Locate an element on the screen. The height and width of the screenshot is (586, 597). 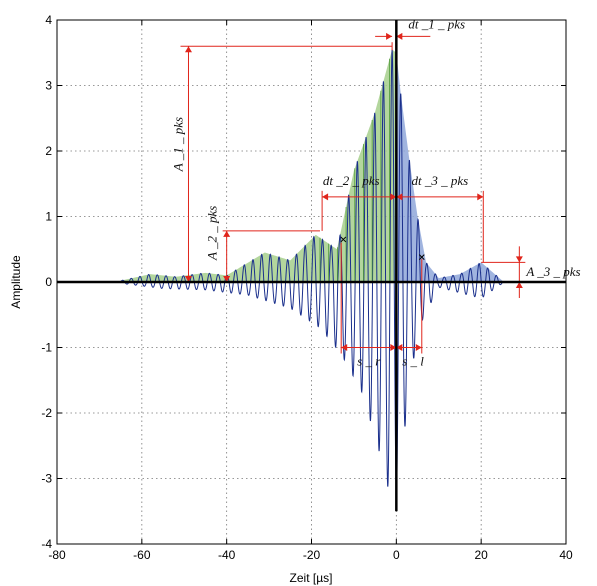
x-tick-label: -60 is located at coordinates (142, 555).